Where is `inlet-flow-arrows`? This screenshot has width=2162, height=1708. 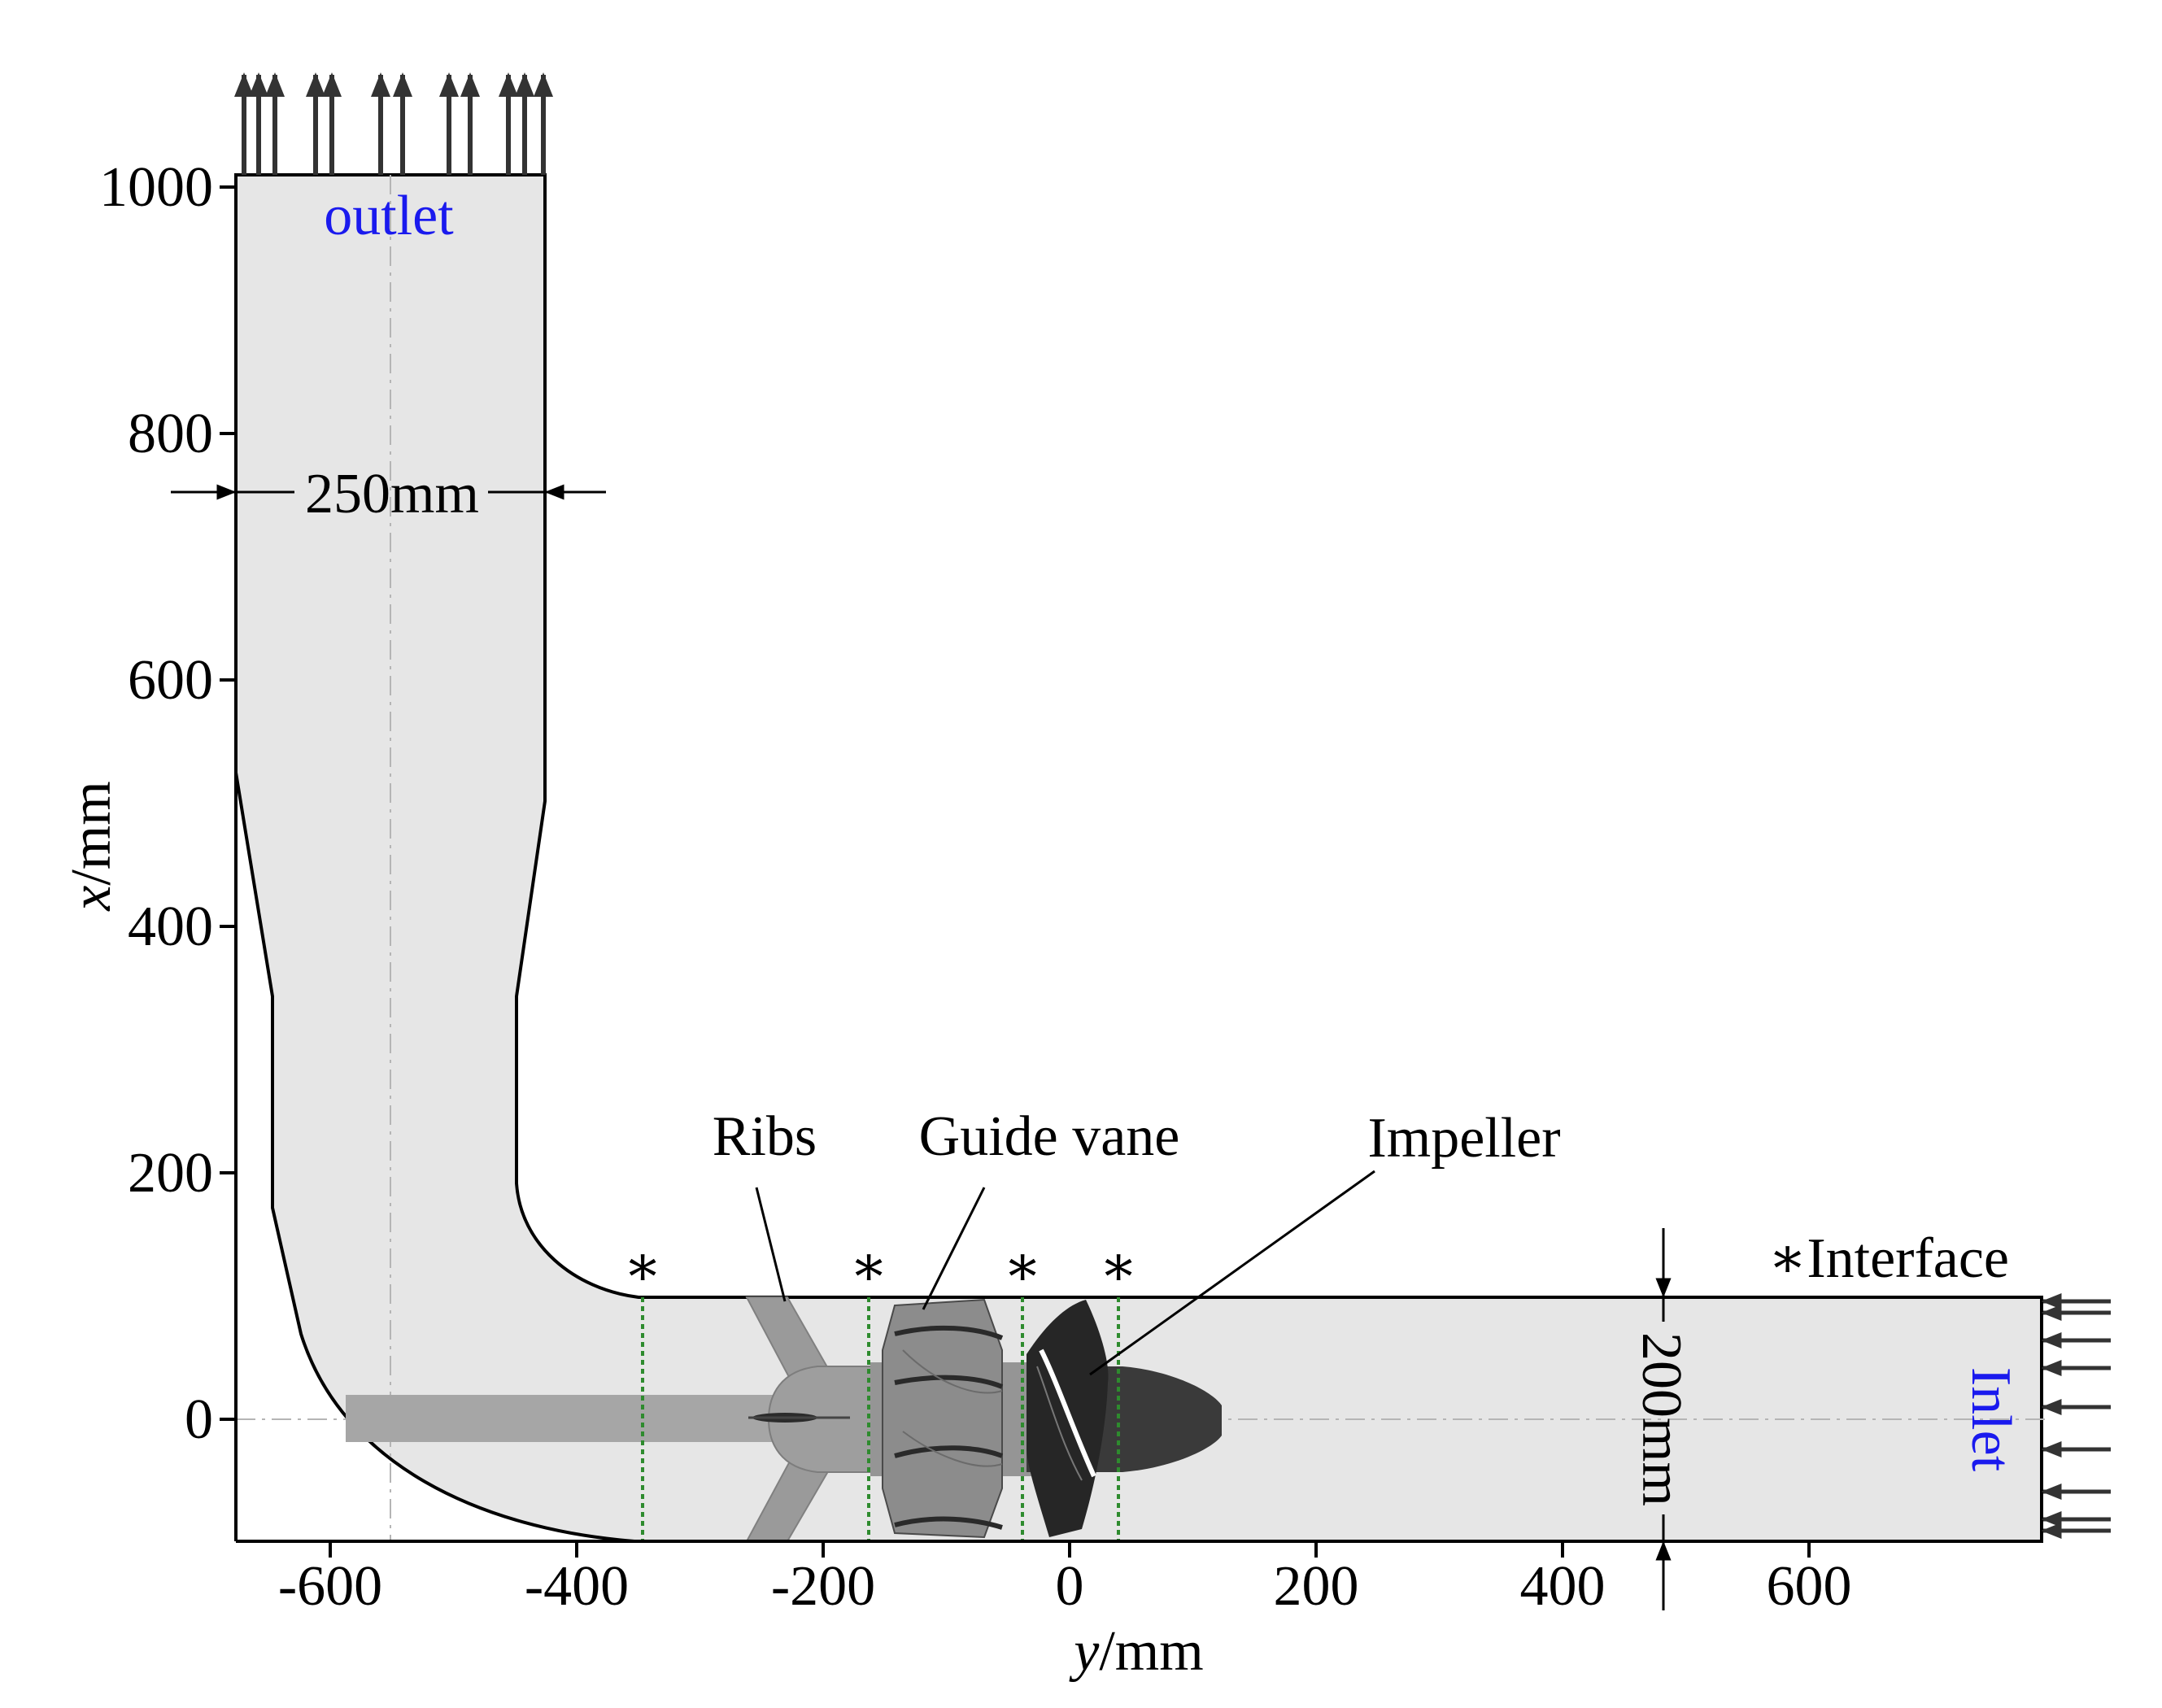
inlet-flow-arrows is located at coordinates (2076, 1416).